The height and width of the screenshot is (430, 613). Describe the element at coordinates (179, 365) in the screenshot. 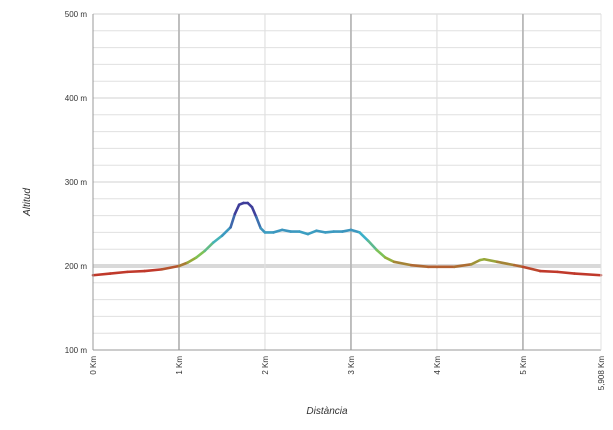

I see `x-tick-label: 1 Km` at that location.